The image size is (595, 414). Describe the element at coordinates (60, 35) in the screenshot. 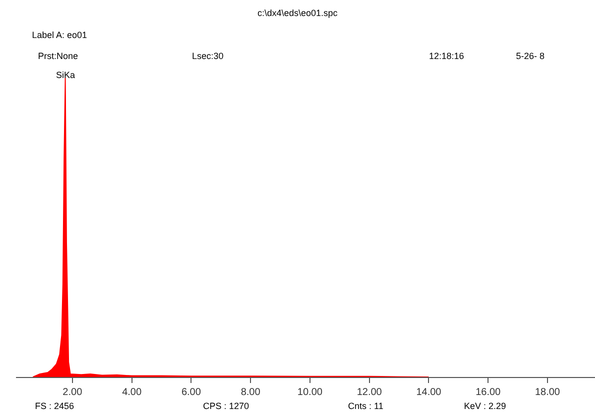

I see `text: Label A: eo01` at that location.